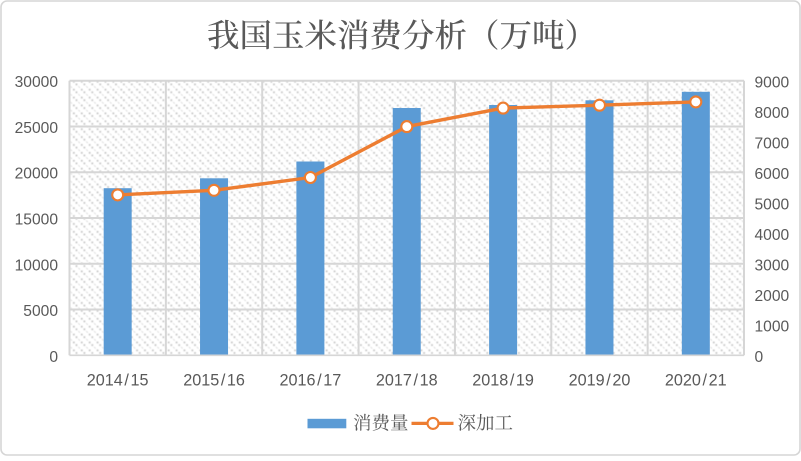  I want to click on svg-text: 2017/18, so click(407, 380).